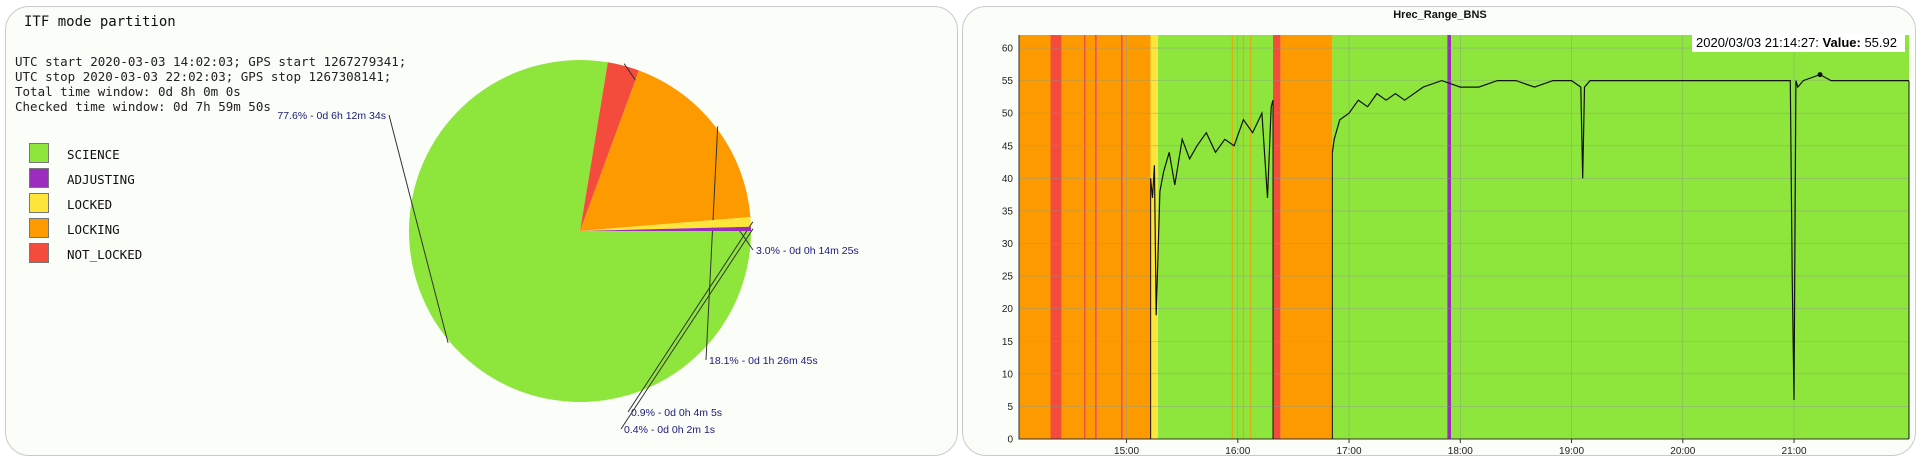  What do you see at coordinates (1126, 451) in the screenshot?
I see `x-tick-label: 15:00` at bounding box center [1126, 451].